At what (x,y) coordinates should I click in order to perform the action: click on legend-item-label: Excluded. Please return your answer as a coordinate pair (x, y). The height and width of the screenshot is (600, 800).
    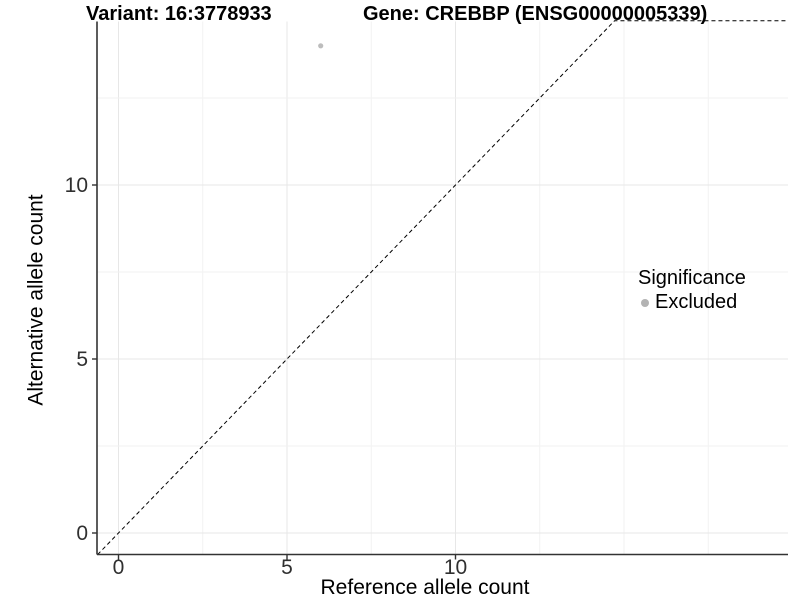
    Looking at the image, I should click on (696, 302).